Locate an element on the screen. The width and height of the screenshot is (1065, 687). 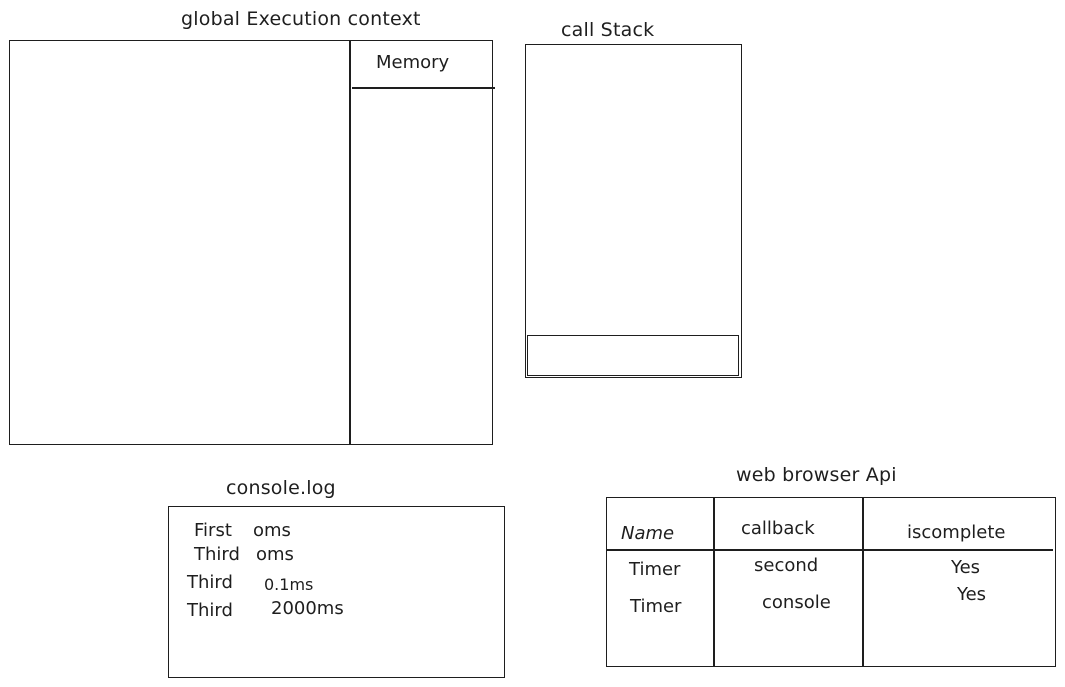
web-api-cell-callback: second is located at coordinates (786, 565).